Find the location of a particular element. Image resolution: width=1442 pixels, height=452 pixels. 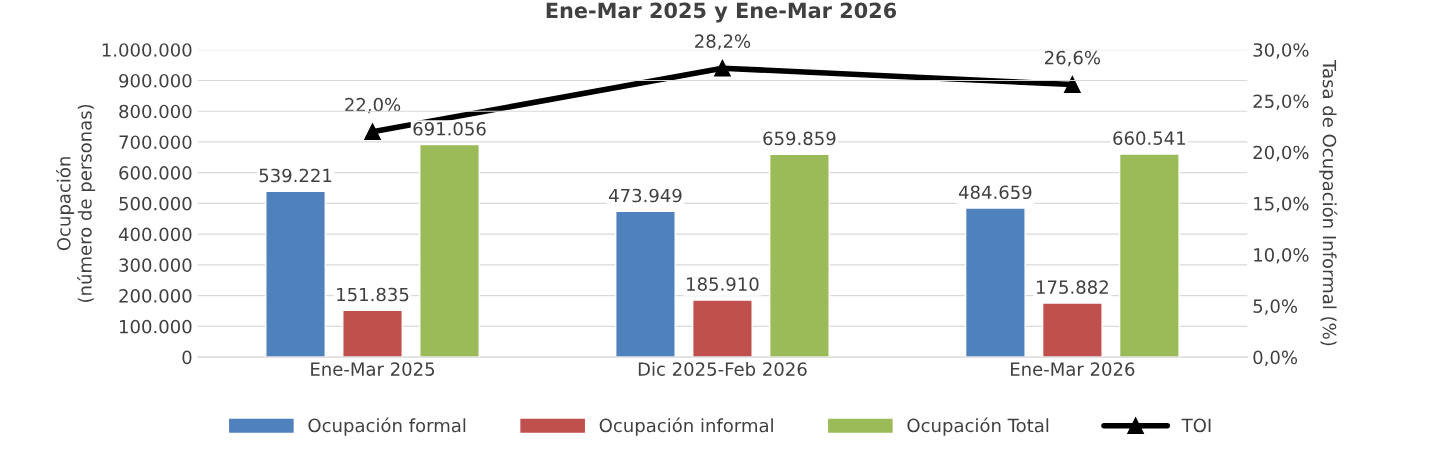

legend-label: Ocupación Total is located at coordinates (978, 426).